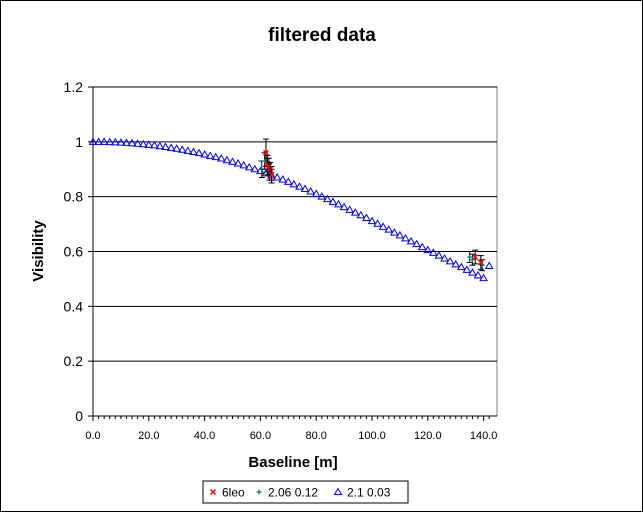 This screenshot has width=643, height=512. Describe the element at coordinates (233, 493) in the screenshot. I see `legend-label: 6leo` at that location.